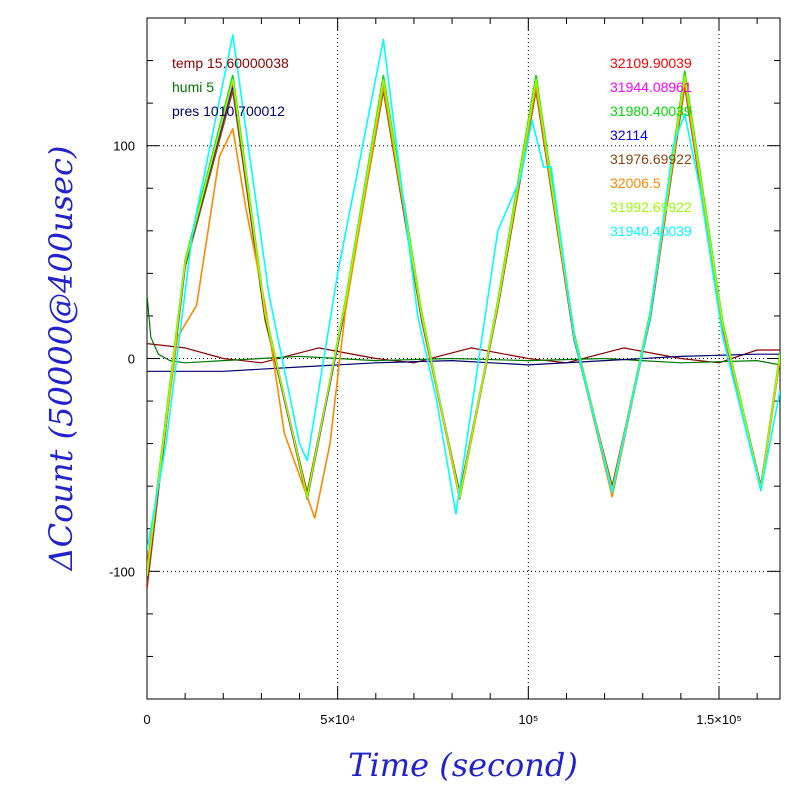  I want to click on x-tick-label: 0, so click(146, 719).